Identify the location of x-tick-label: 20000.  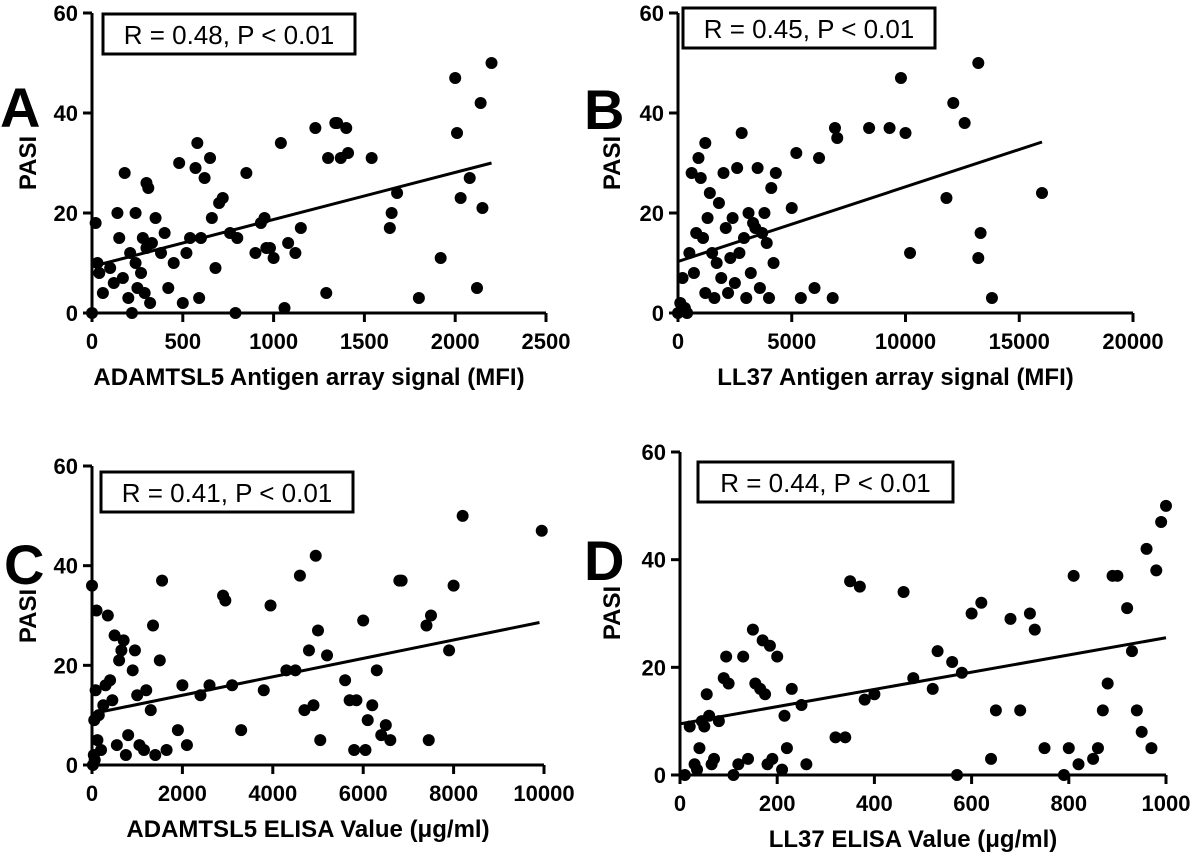
(1132, 341).